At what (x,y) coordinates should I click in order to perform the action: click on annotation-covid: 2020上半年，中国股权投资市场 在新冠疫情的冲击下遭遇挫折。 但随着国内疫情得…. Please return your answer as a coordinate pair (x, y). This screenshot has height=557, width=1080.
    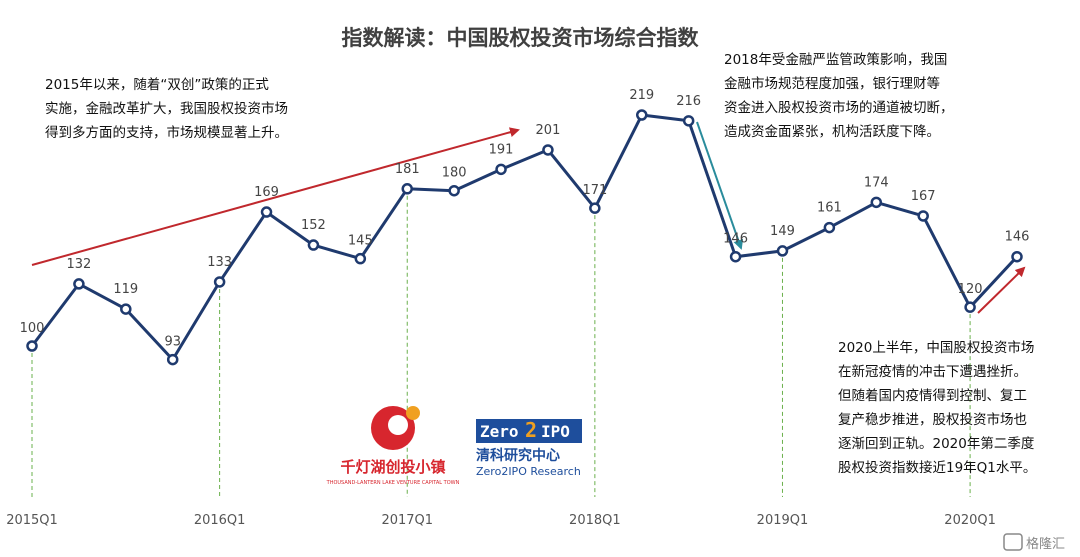
    Looking at the image, I should click on (937, 408).